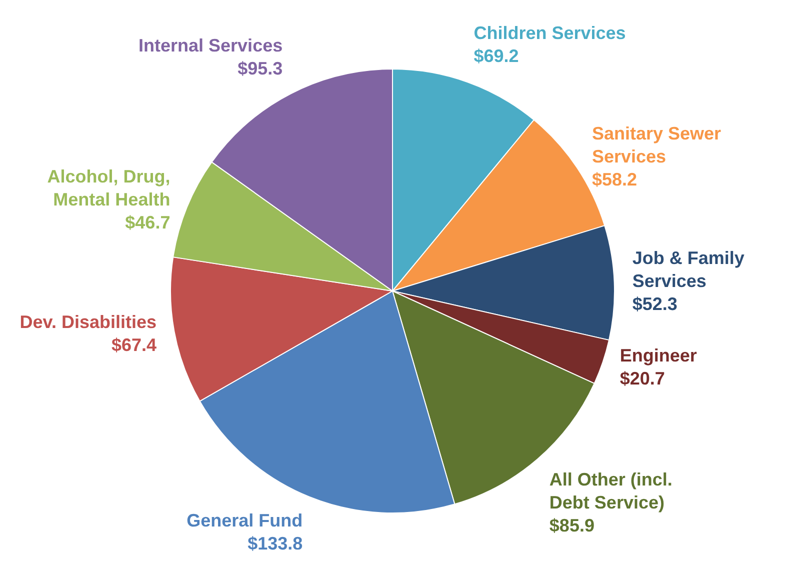 The image size is (785, 582). Describe the element at coordinates (275, 544) in the screenshot. I see `data-label: $133.8` at that location.